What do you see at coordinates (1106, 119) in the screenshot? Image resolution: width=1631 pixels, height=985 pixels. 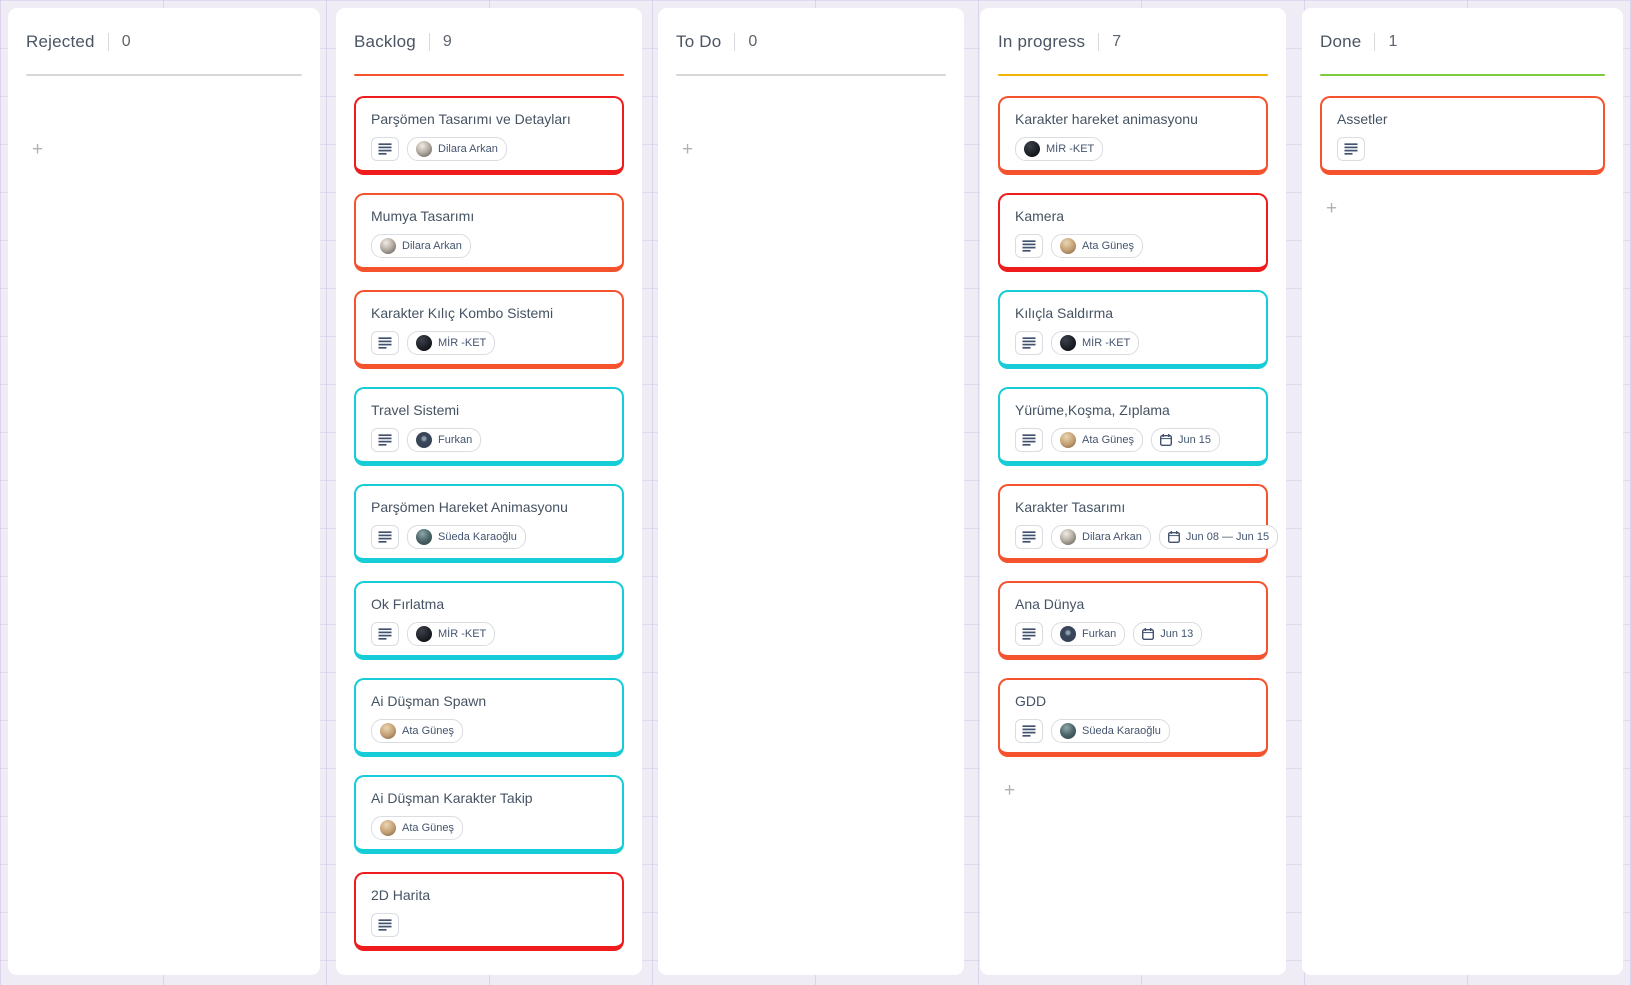 I see `card-title: Karakter hareket animasyonu` at bounding box center [1106, 119].